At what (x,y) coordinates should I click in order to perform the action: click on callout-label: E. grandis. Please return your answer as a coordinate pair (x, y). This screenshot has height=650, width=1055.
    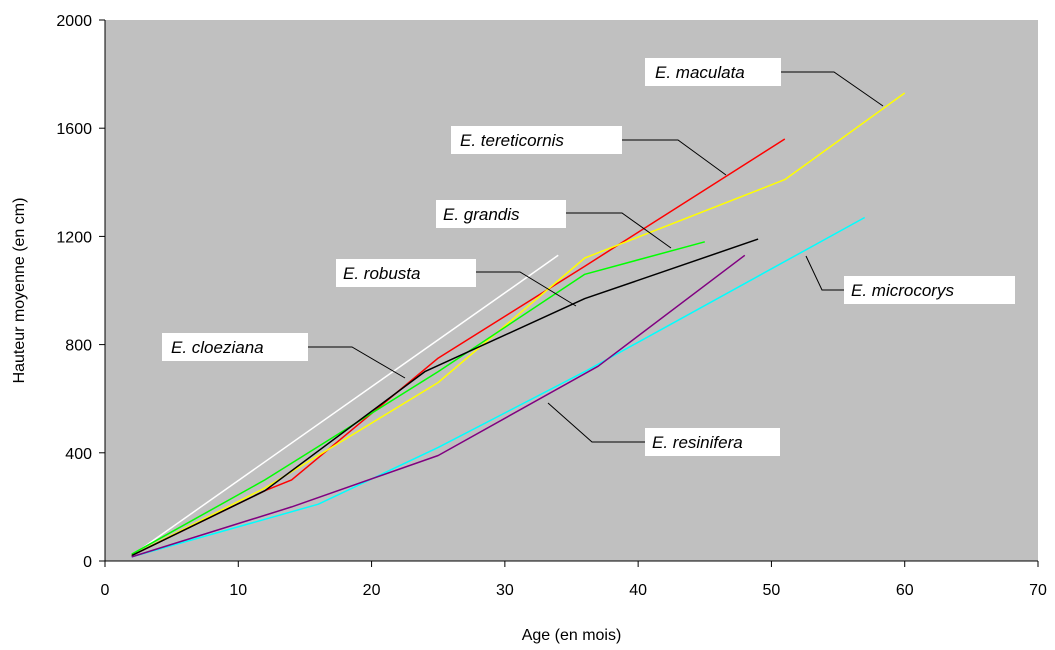
    Looking at the image, I should click on (481, 214).